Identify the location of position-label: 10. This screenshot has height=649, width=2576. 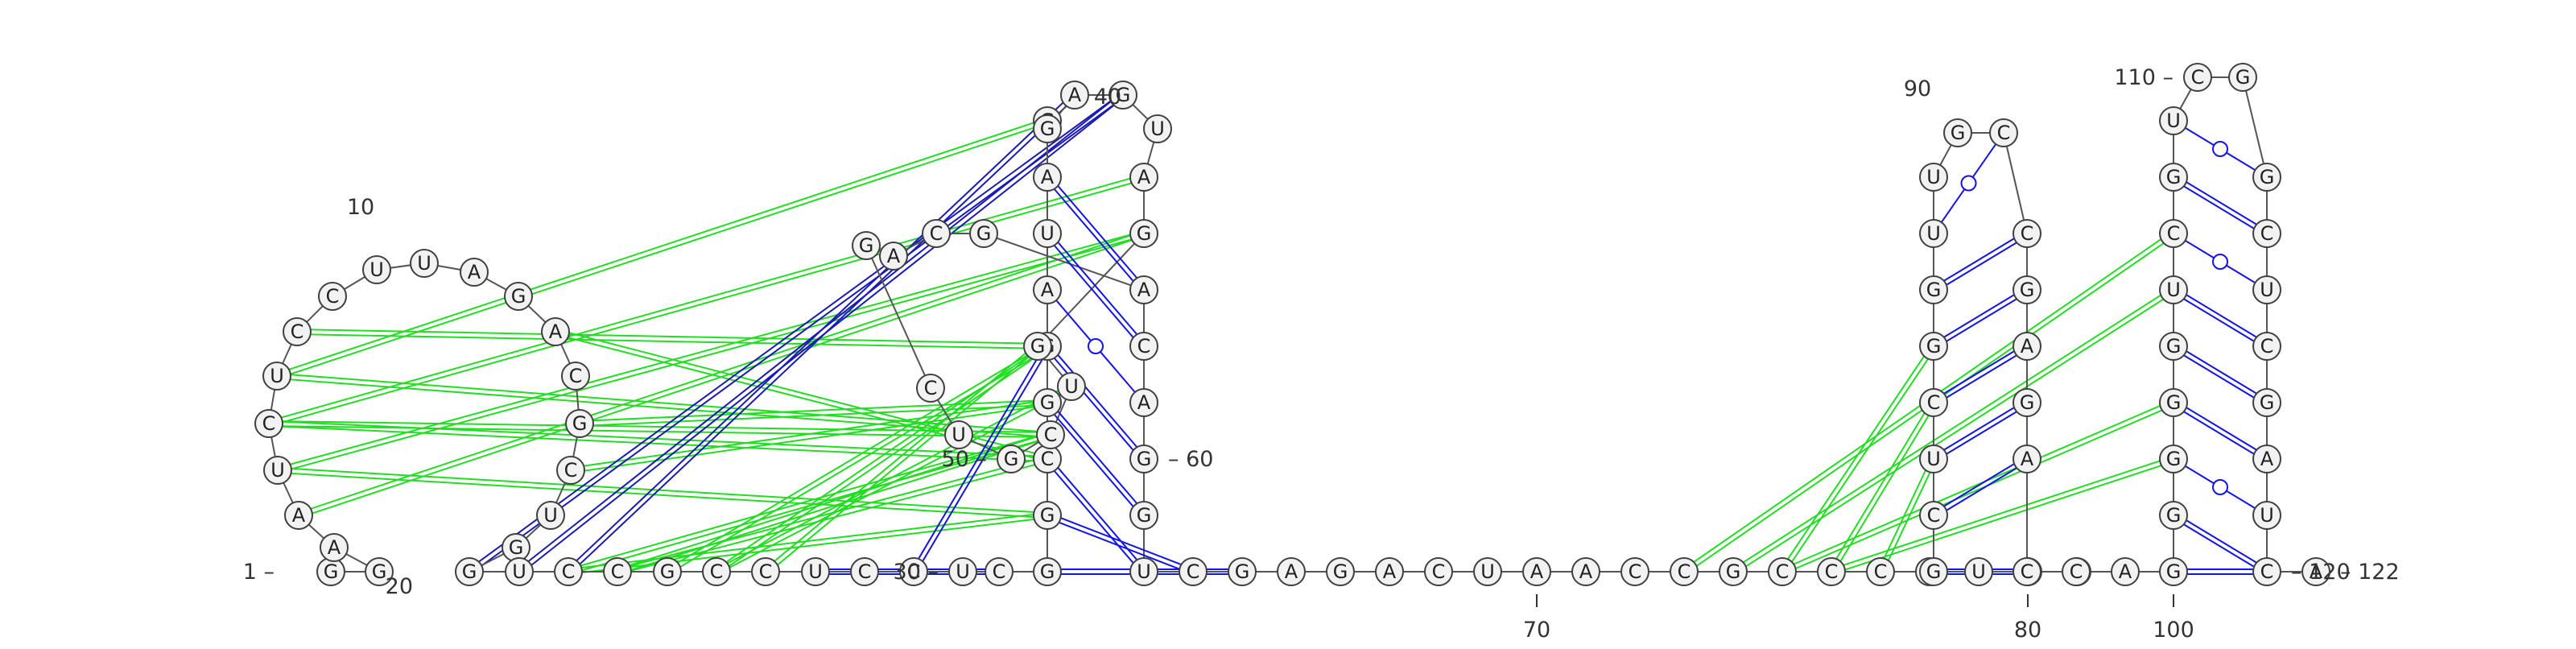
(360, 207).